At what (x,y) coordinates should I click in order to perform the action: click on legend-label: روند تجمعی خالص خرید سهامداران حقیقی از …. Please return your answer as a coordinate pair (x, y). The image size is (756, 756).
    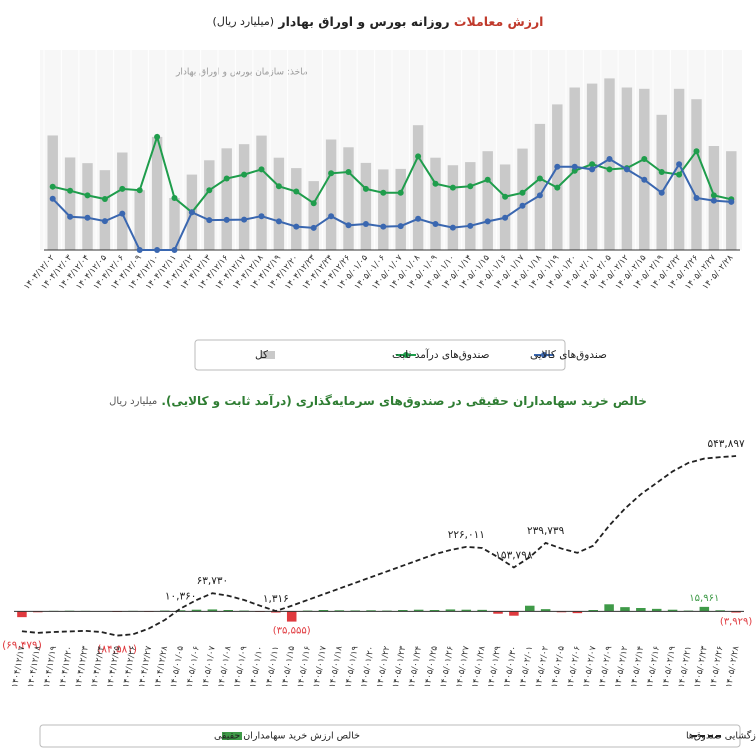
    Looking at the image, I should click on (721, 736).